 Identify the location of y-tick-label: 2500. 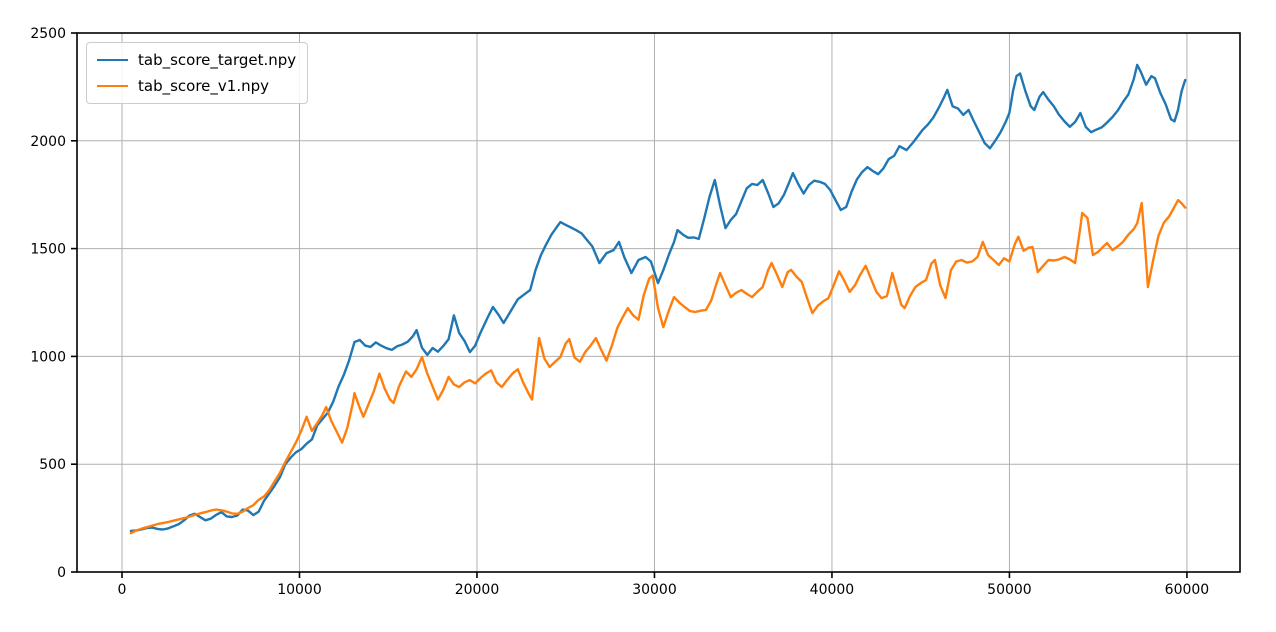
(48, 34).